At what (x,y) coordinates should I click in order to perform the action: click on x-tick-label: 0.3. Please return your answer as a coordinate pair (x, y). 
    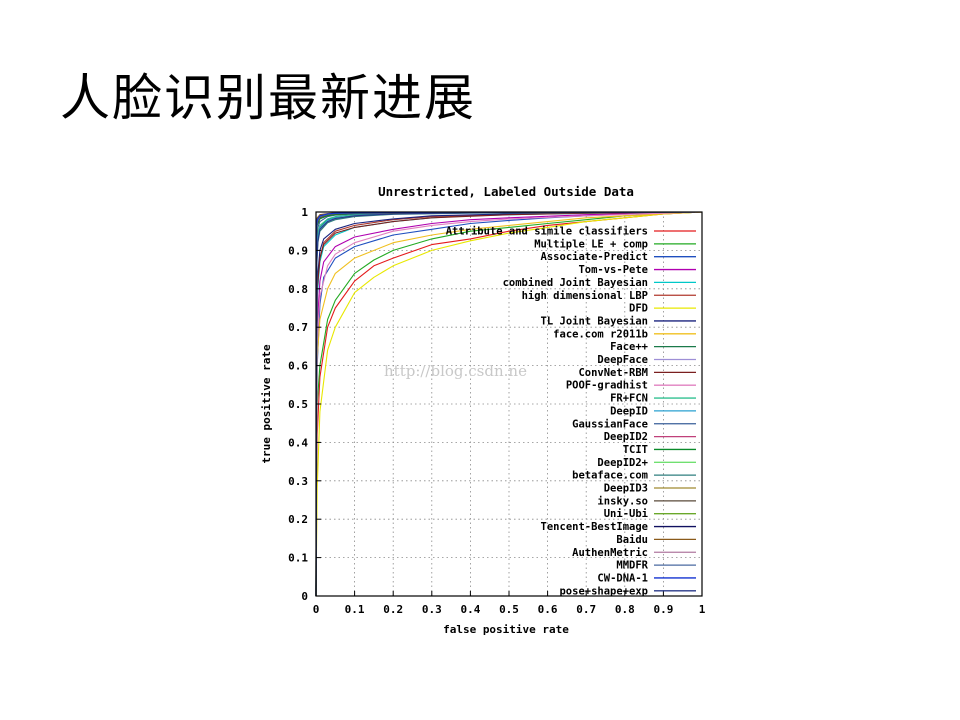
    Looking at the image, I should click on (432, 609).